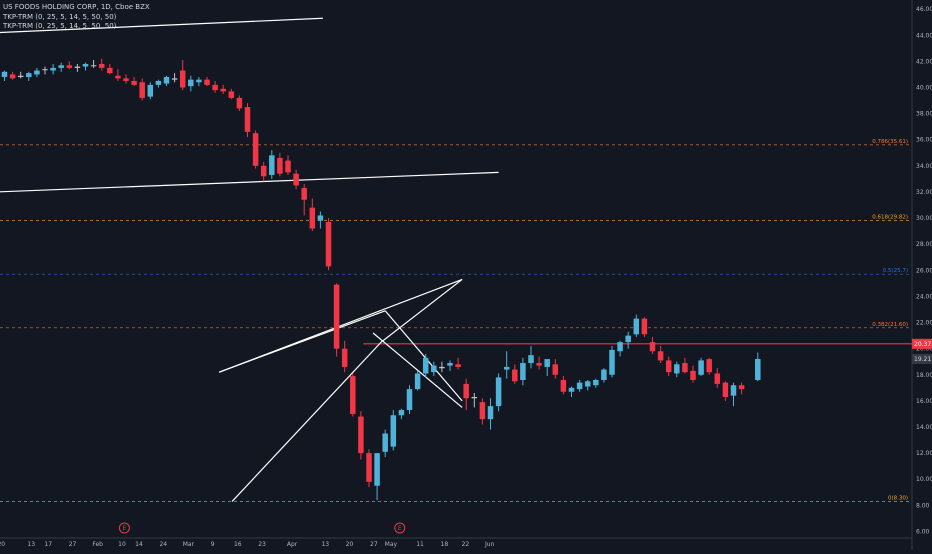  I want to click on indicator-label-1: TKP-TRM (0, 25, 5, 14, 5, 50, 50), so click(60, 16).